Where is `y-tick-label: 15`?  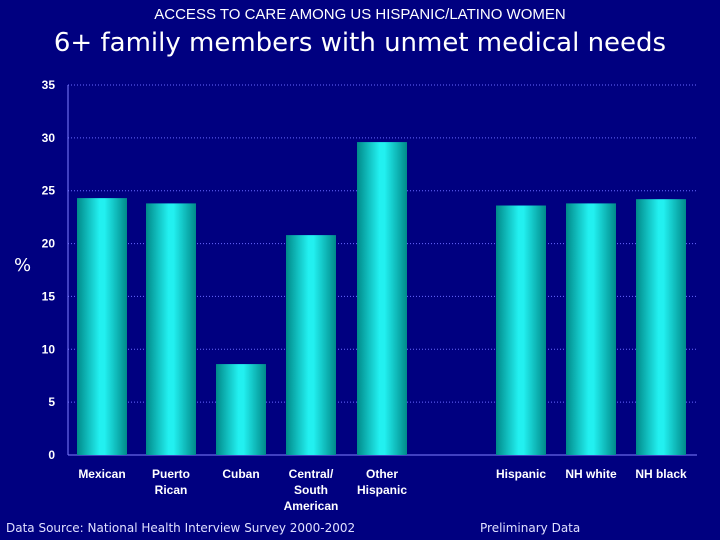 y-tick-label: 15 is located at coordinates (49, 296).